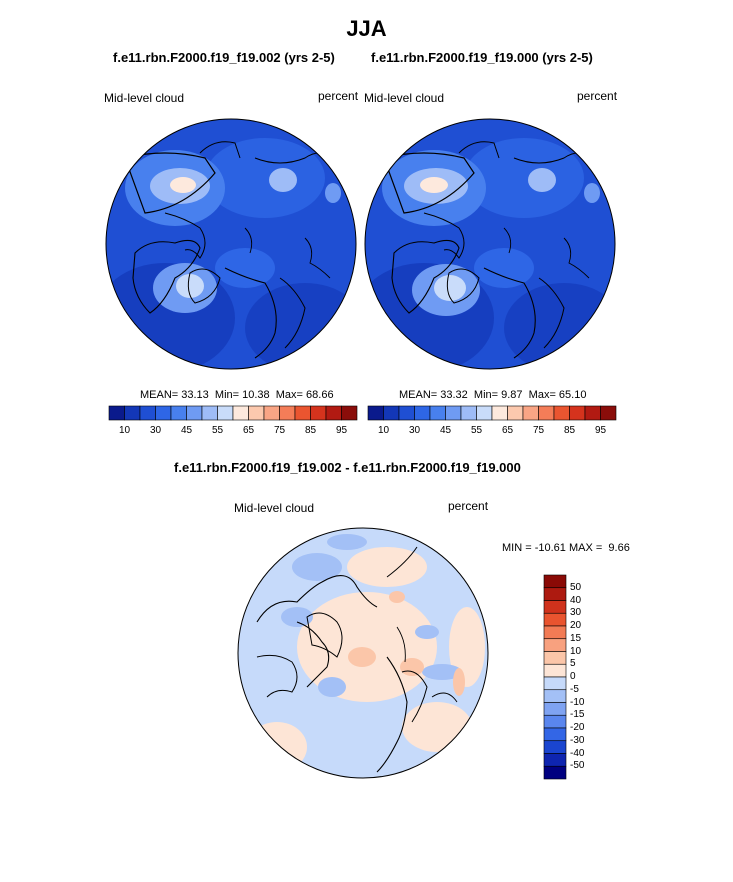 This screenshot has height=882, width=733. Describe the element at coordinates (217, 430) in the screenshot. I see `panel1-colorbar-tick-label: 55` at that location.